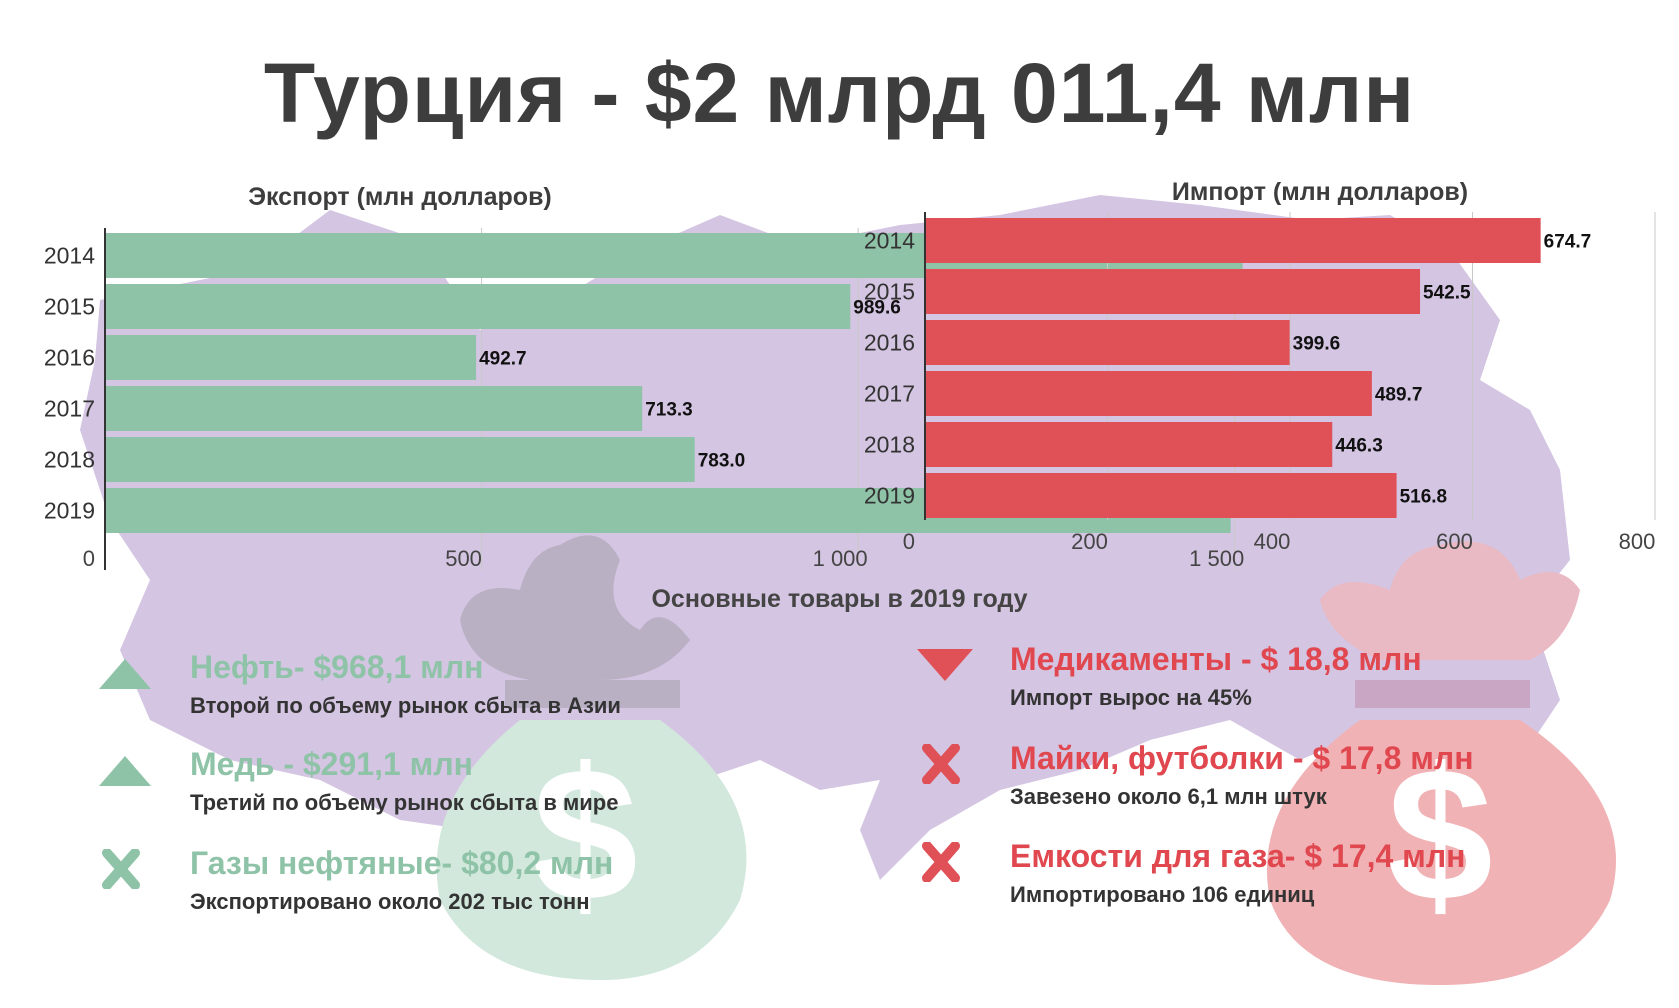 This screenshot has width=1679, height=1008. I want to click on triangle-down-icon, so click(945, 665).